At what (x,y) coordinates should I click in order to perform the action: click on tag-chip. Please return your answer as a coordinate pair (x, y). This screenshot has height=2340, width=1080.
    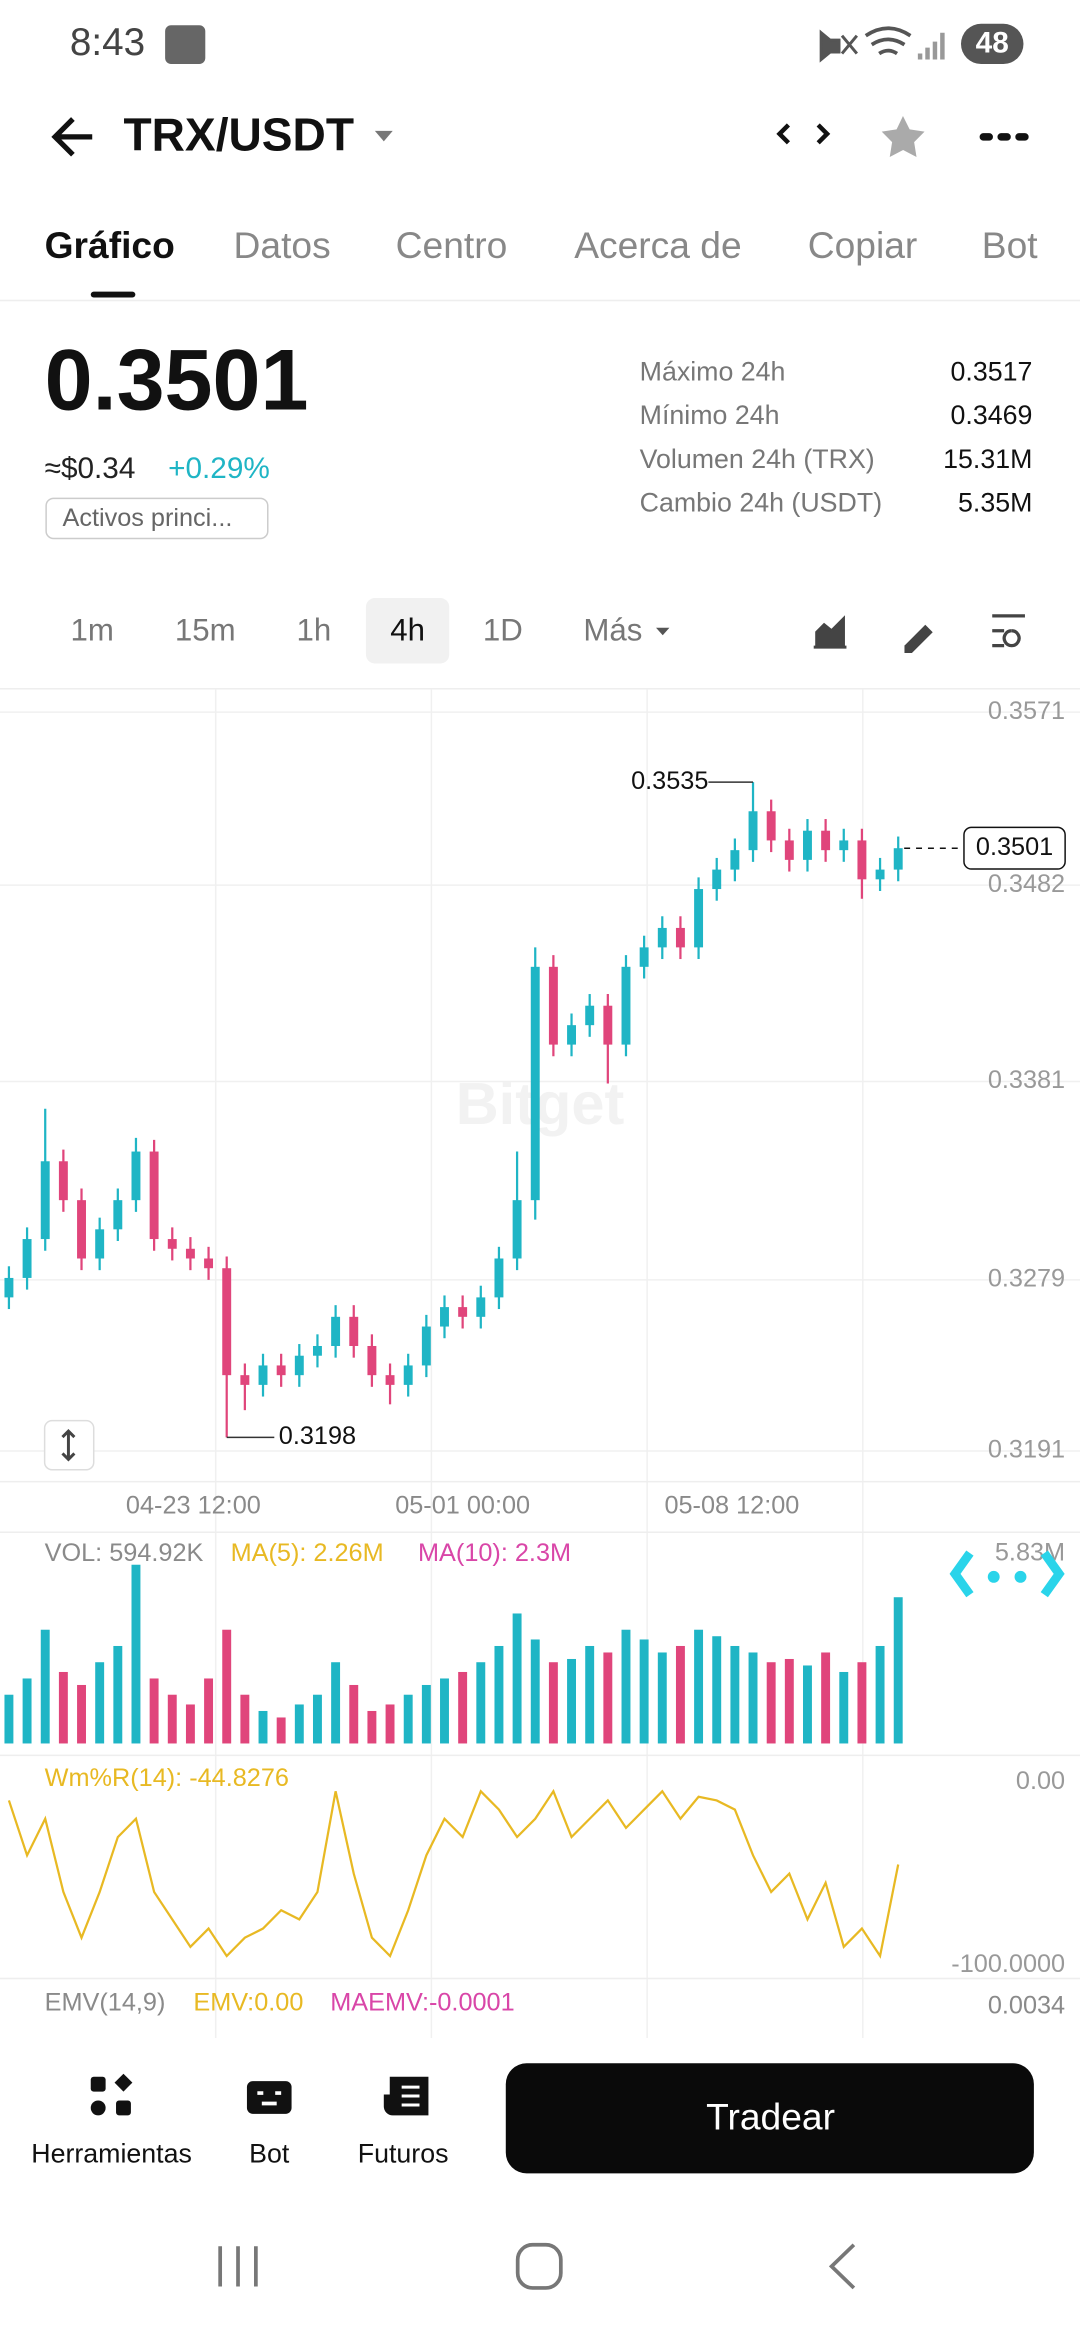
    Looking at the image, I should click on (157, 518).